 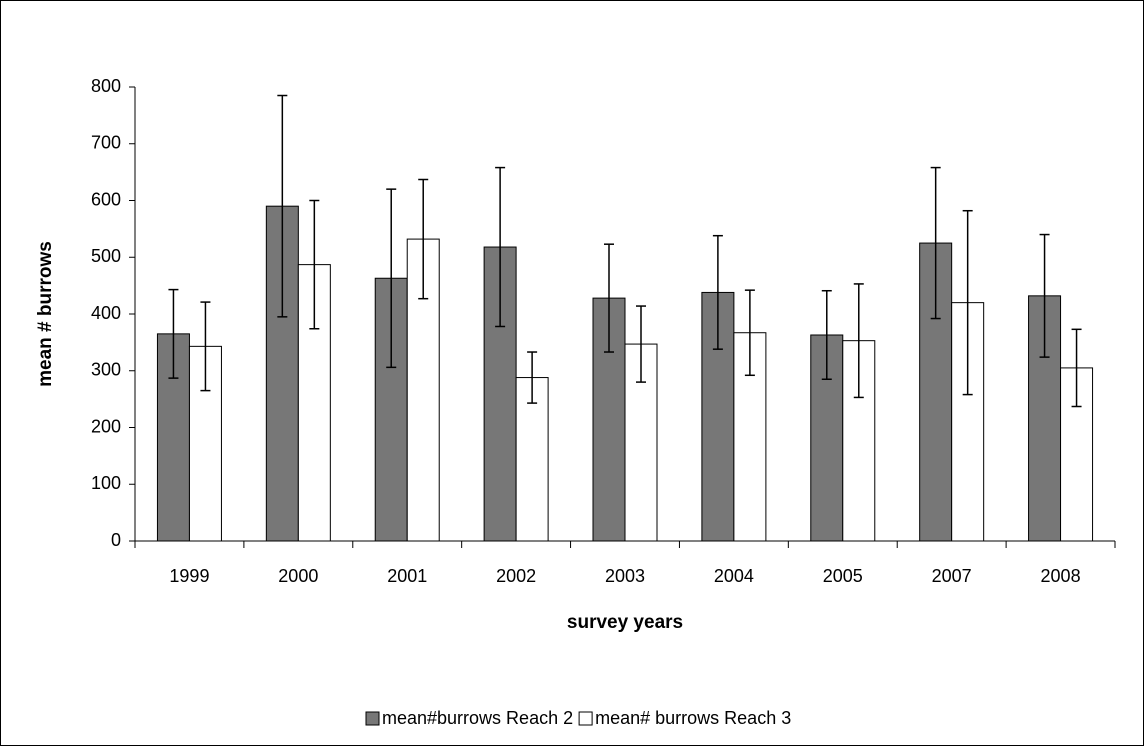 I want to click on x-tick-label: 2001, so click(x=407, y=576).